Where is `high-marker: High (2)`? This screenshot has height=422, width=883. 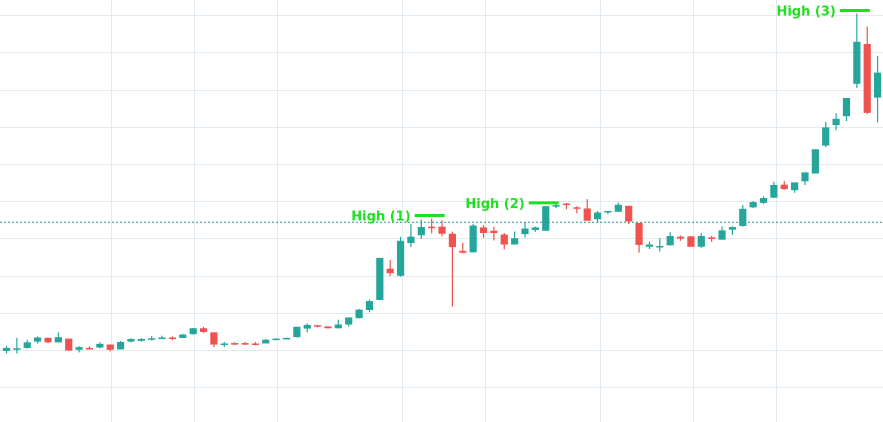 high-marker: High (2) is located at coordinates (512, 204).